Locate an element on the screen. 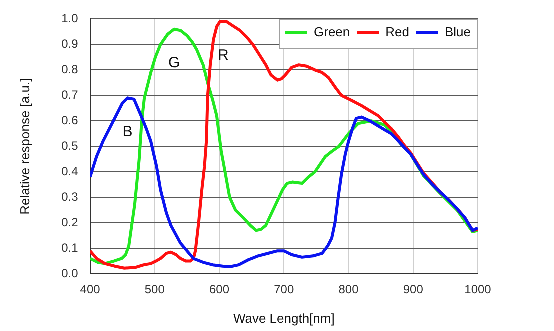  x-tick-label: 600 is located at coordinates (220, 289).